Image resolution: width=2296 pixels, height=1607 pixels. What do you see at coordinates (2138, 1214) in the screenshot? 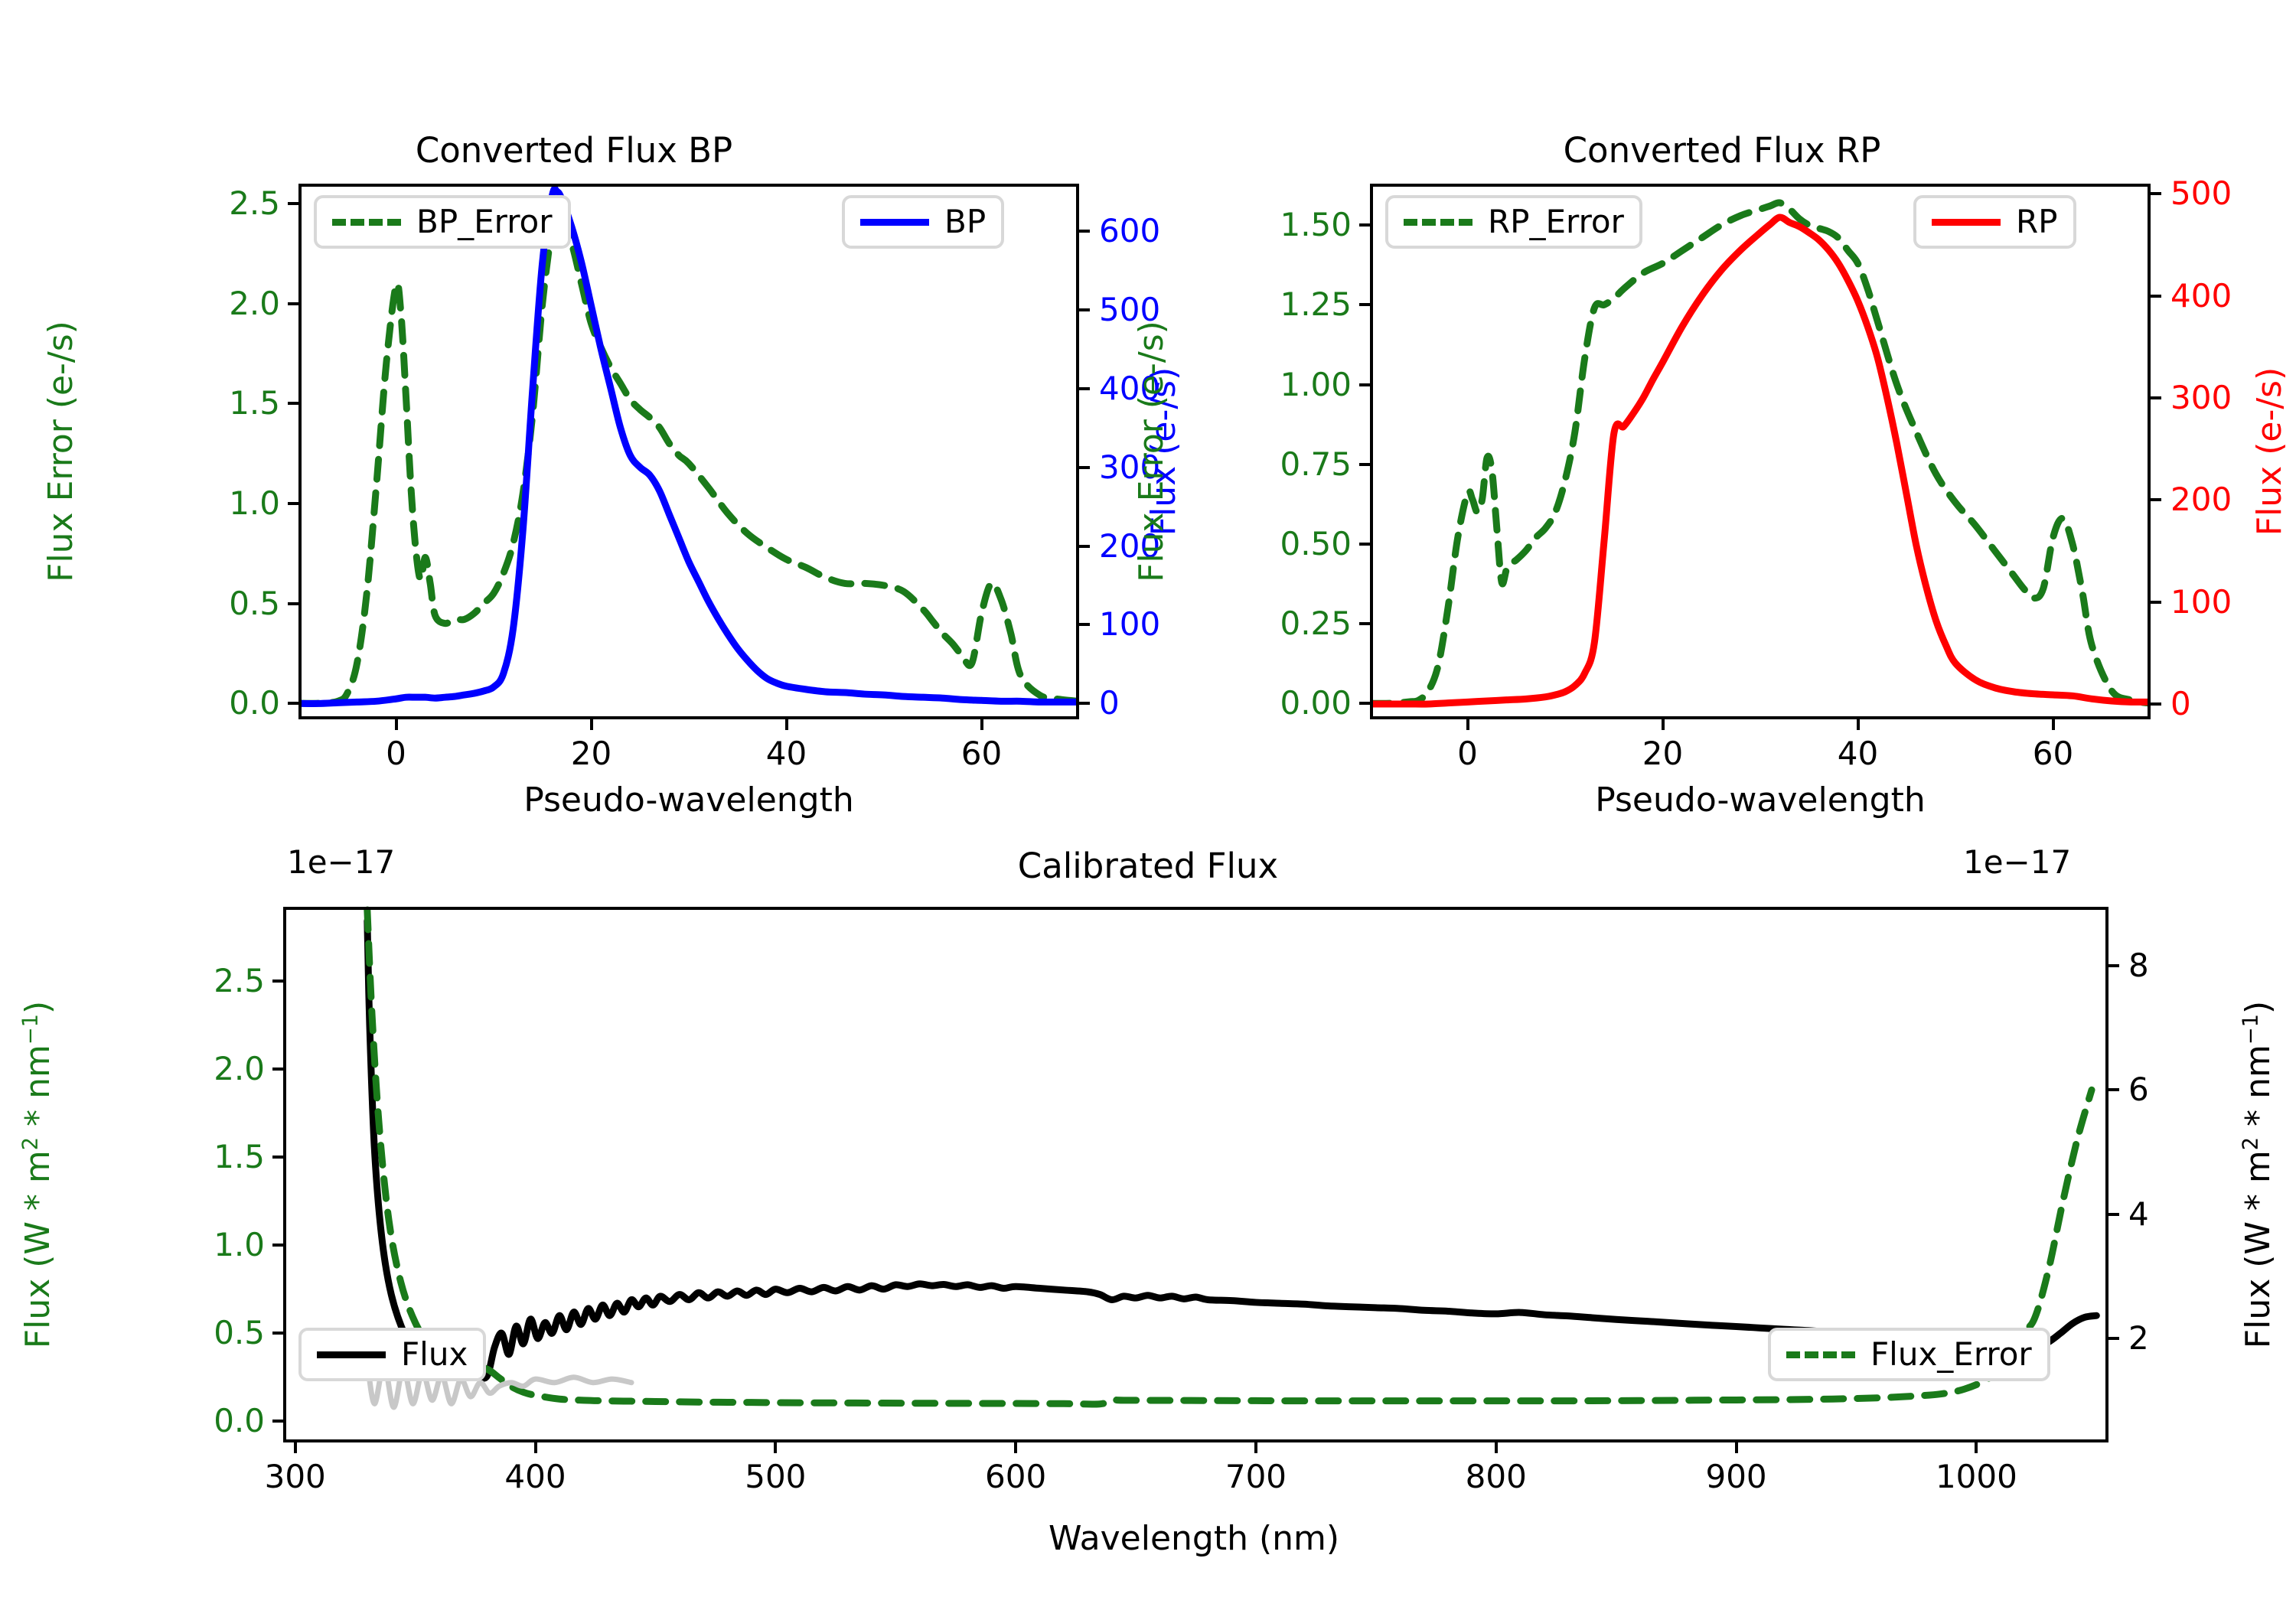
I see `y2-tick-label: 4` at bounding box center [2138, 1214].